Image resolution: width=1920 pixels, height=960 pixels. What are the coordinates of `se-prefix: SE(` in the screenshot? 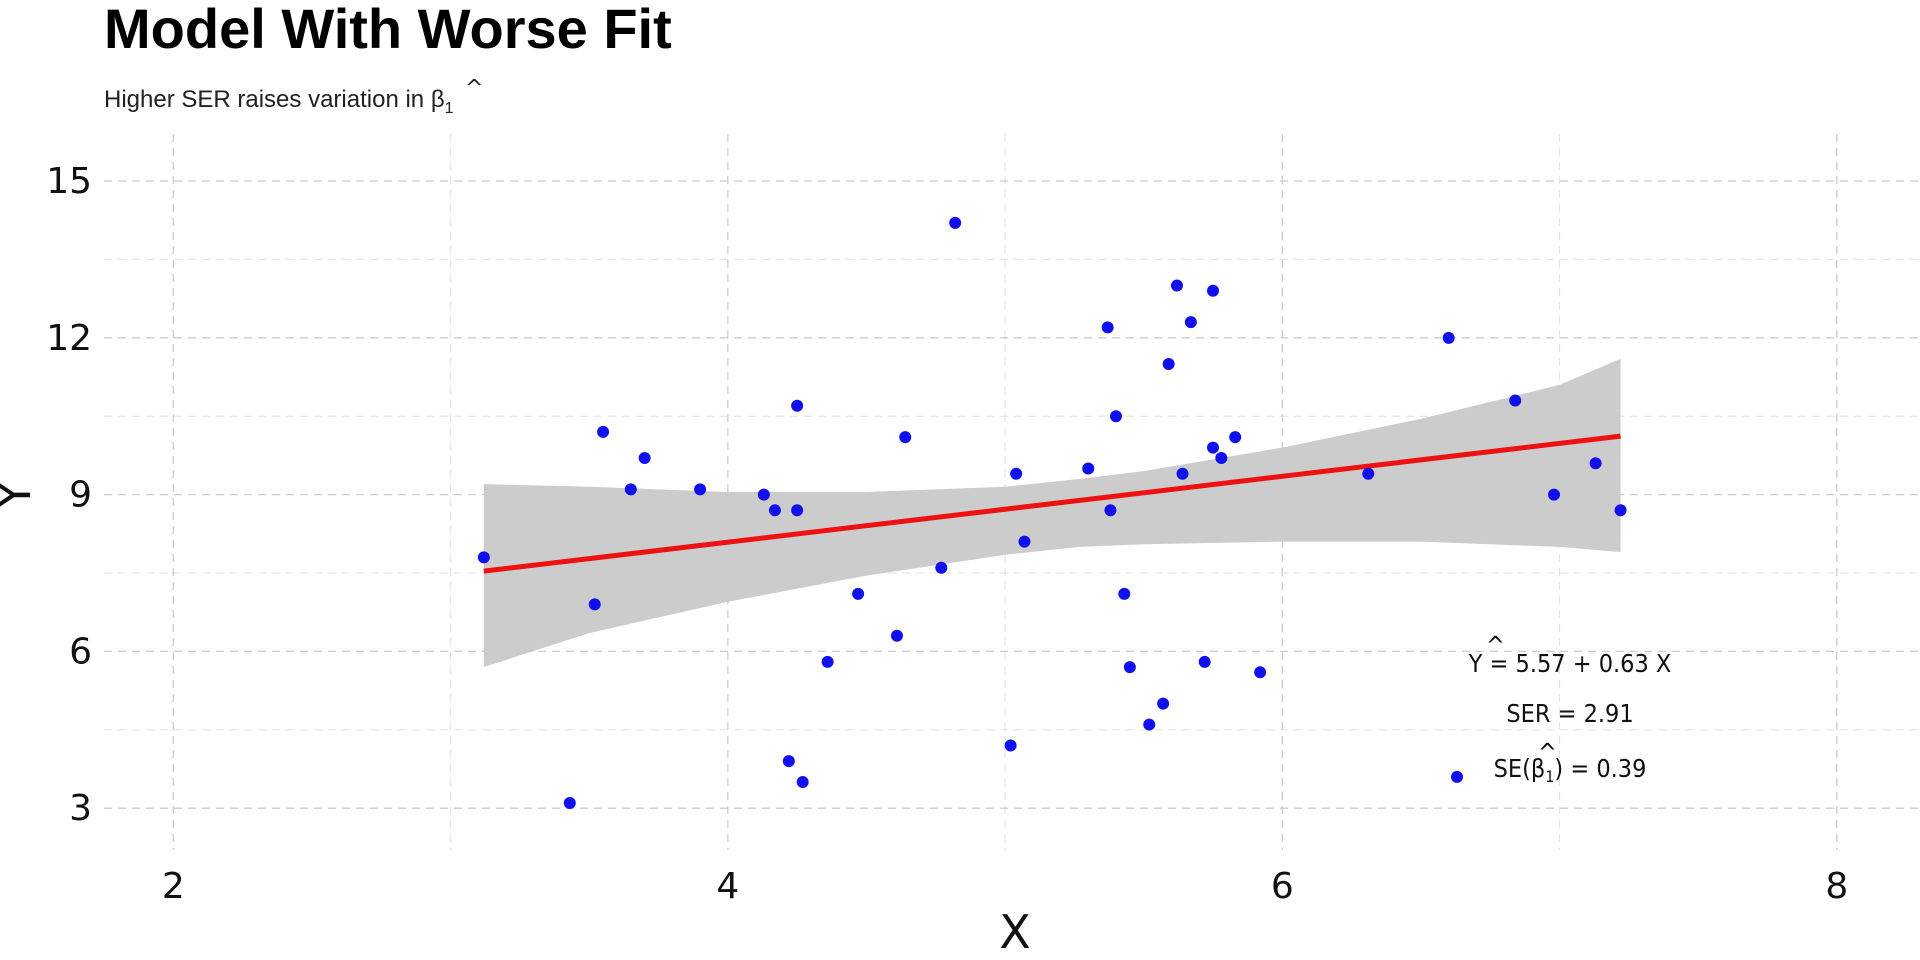 It's located at (1512, 768).